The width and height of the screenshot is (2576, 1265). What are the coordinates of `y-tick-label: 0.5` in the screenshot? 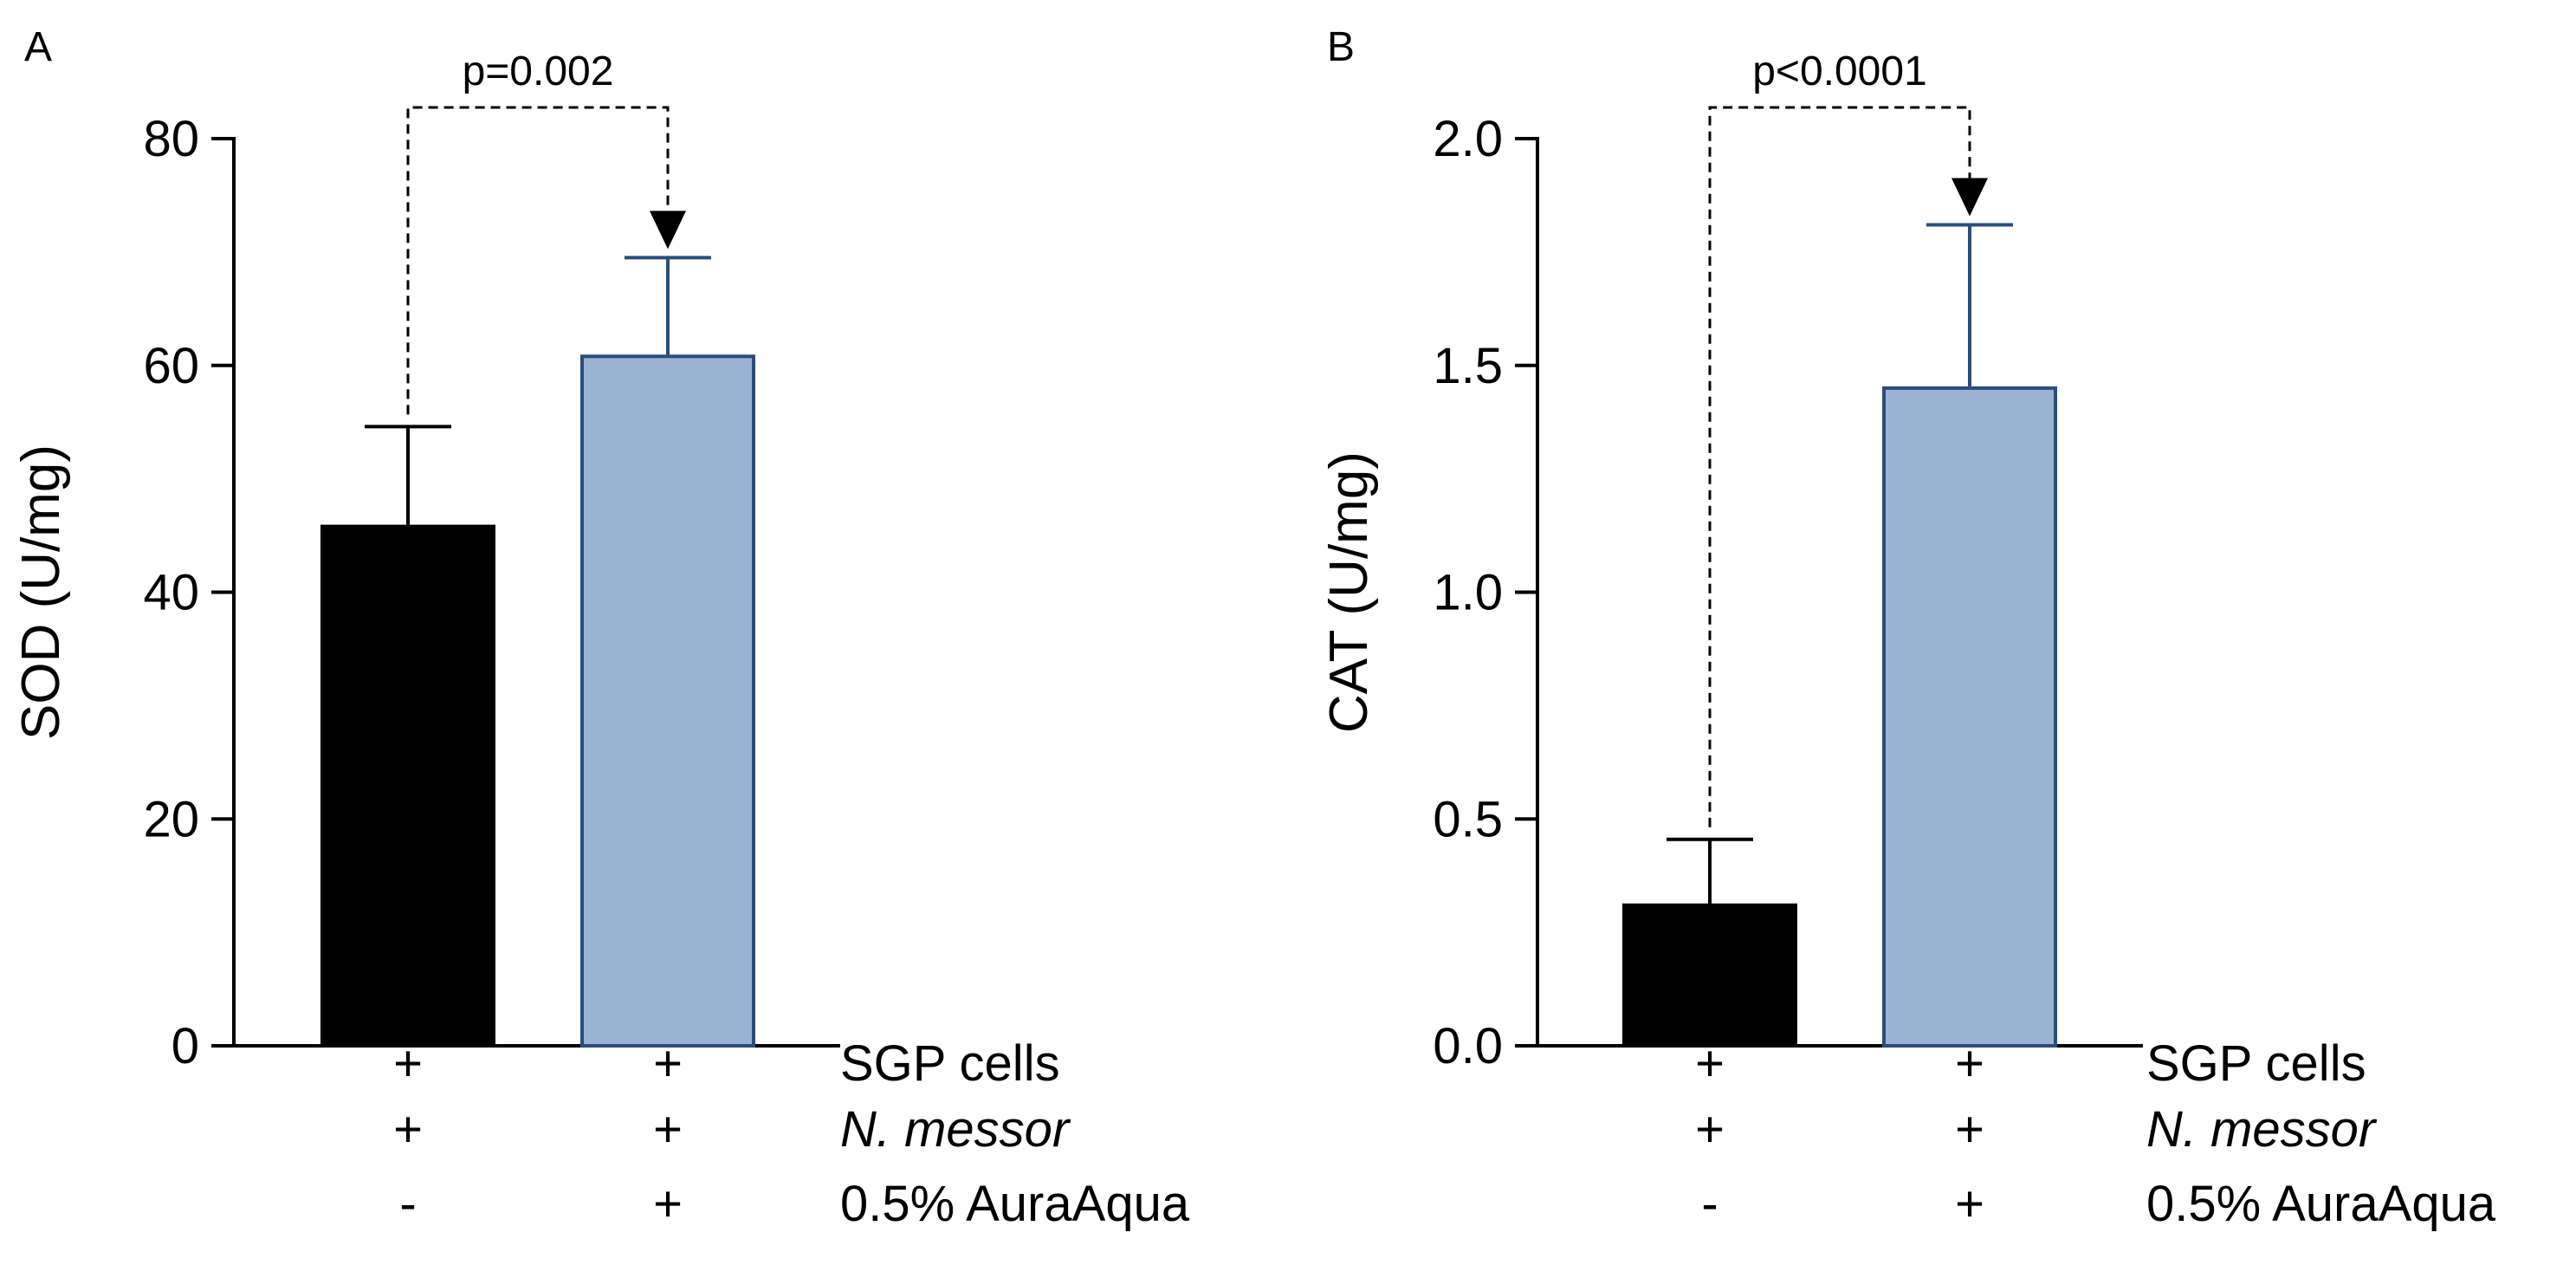 It's located at (1468, 819).